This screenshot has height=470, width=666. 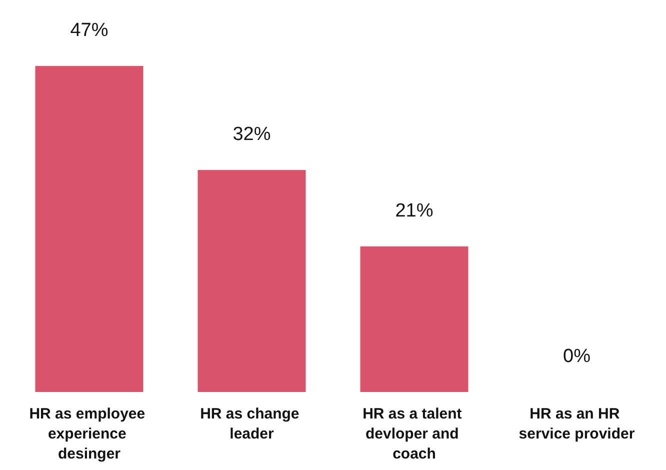 I want to click on data-label: 0%, so click(x=577, y=356).